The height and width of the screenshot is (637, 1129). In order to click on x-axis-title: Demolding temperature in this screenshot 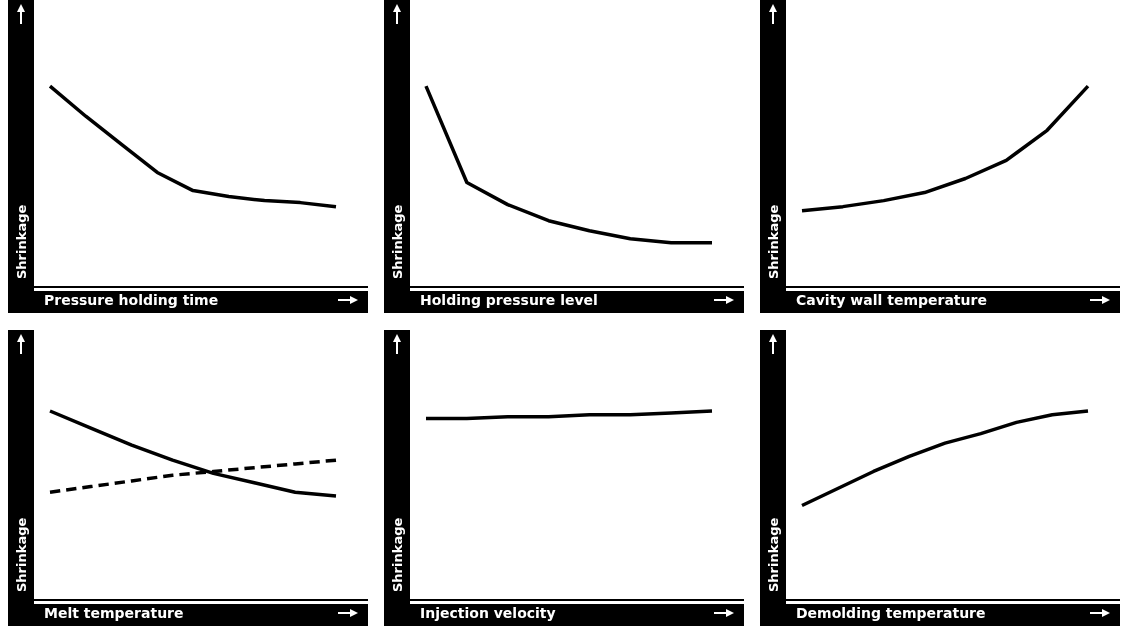, I will do `click(891, 613)`.